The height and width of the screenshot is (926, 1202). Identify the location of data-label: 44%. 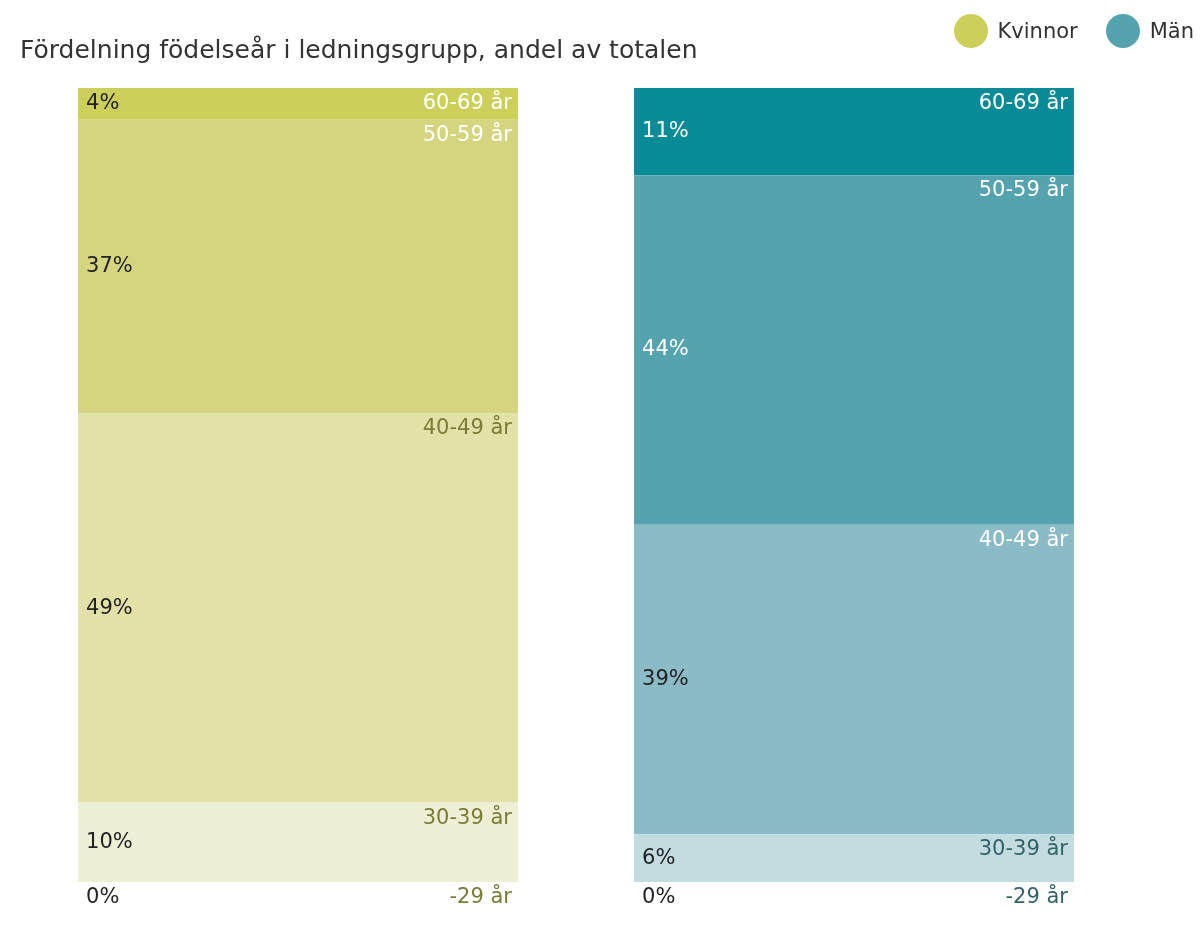
(665, 348).